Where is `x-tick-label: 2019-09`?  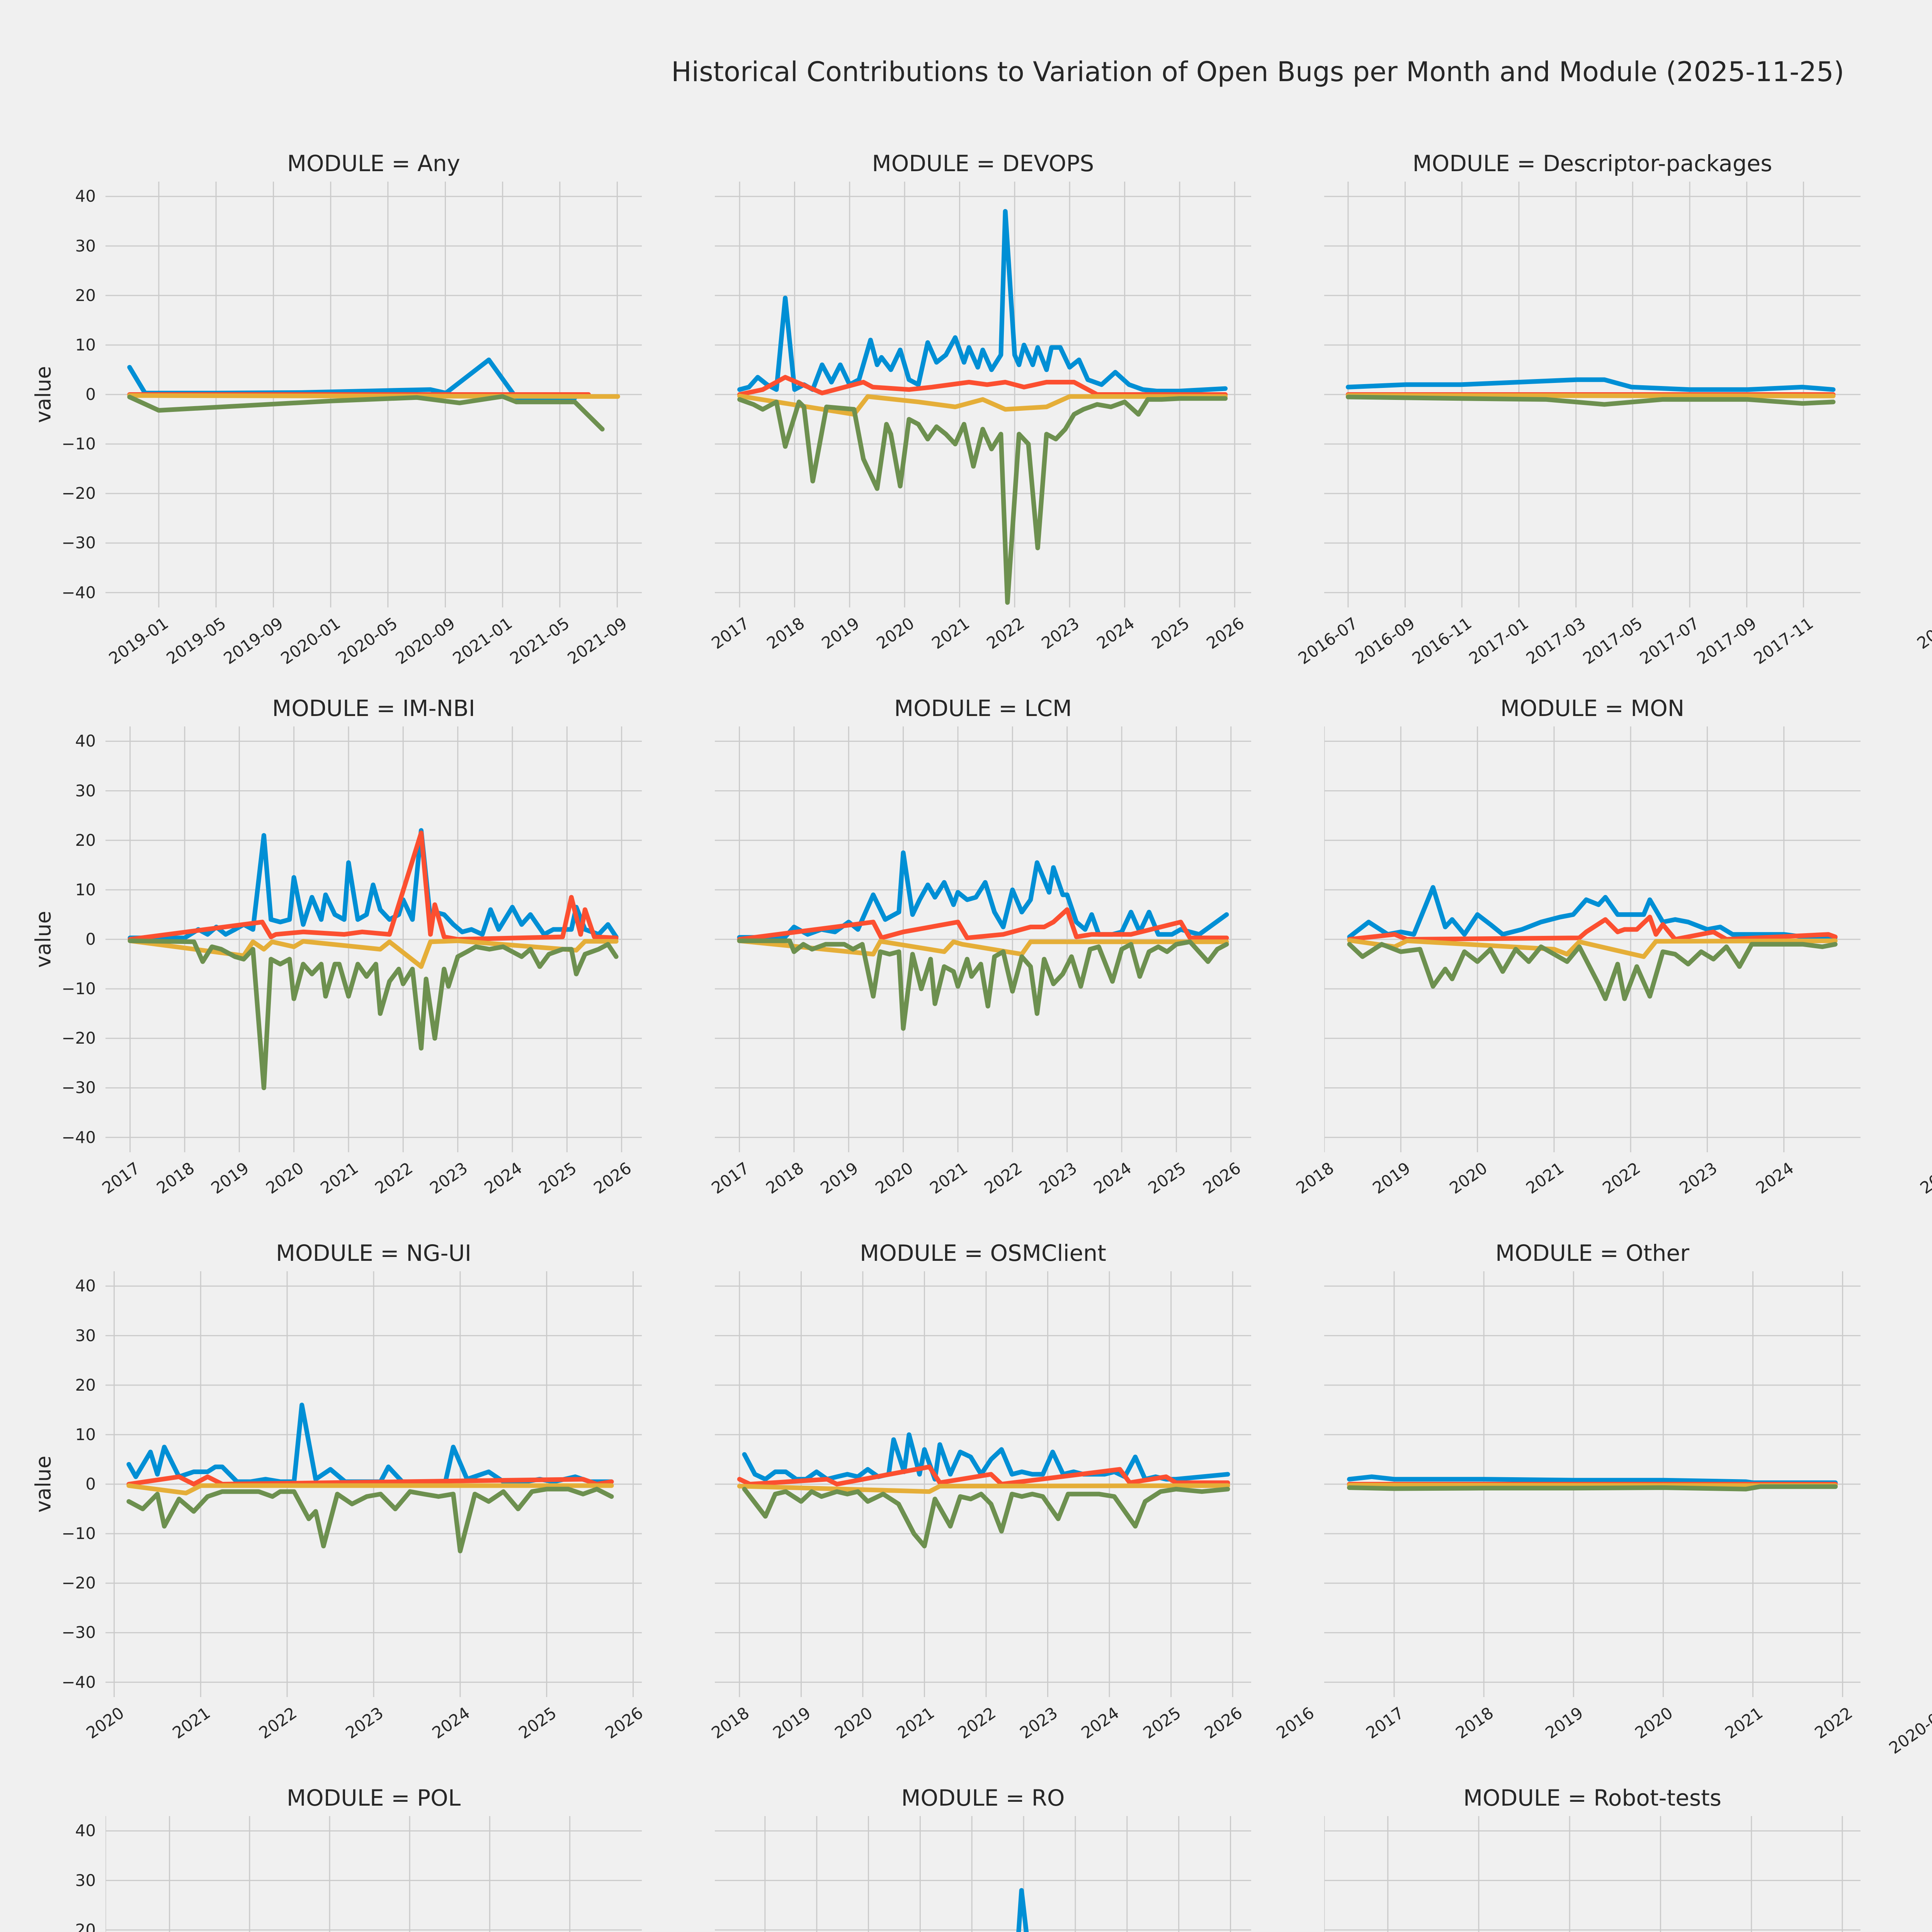
x-tick-label: 2019-09 is located at coordinates (253, 641).